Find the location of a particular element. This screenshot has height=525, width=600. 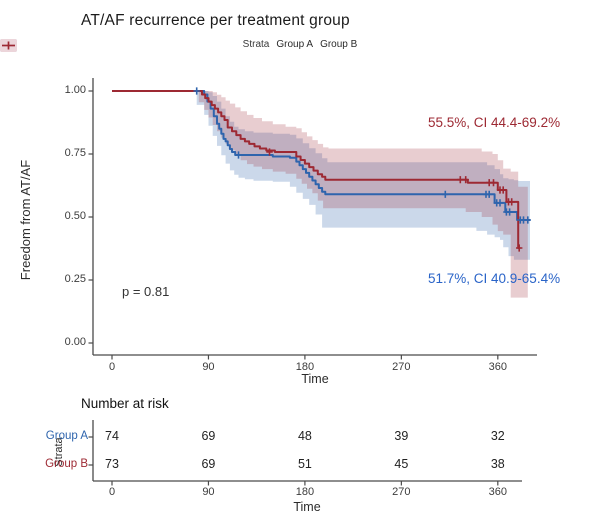

x-tick-label: 360 is located at coordinates (497, 367).